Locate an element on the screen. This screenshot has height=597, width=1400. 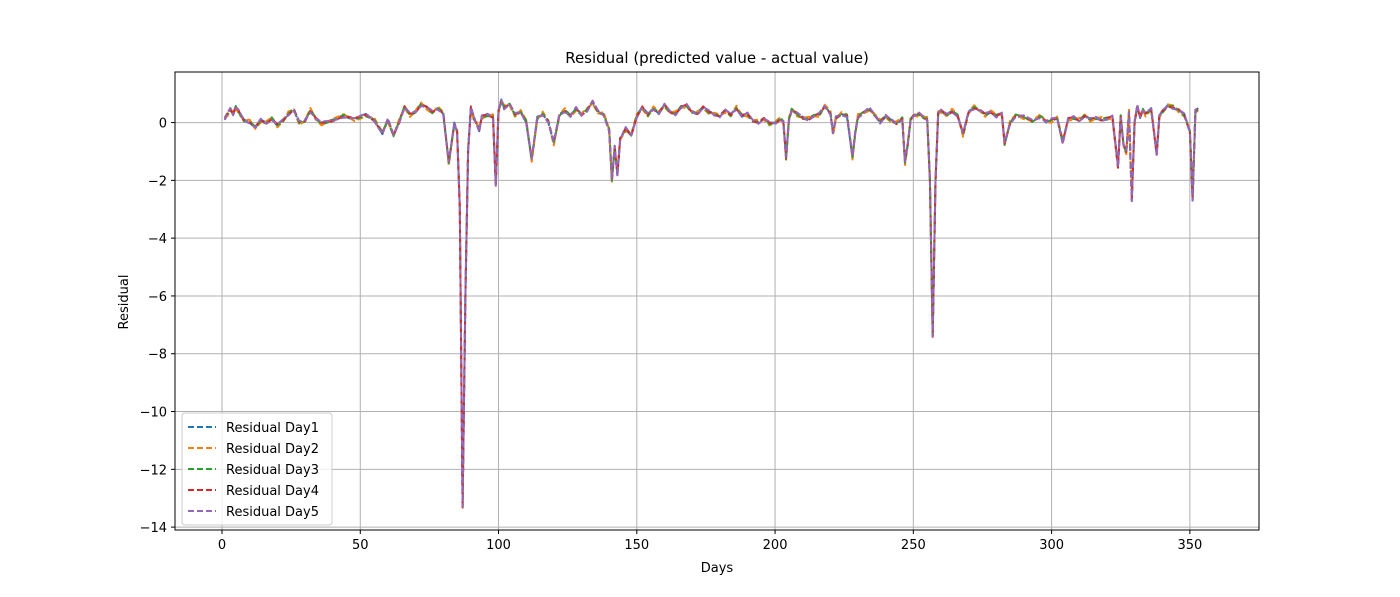
y-axis: −14 −12 −10 −8 −6 −4 −2 0 is located at coordinates (157, 326).